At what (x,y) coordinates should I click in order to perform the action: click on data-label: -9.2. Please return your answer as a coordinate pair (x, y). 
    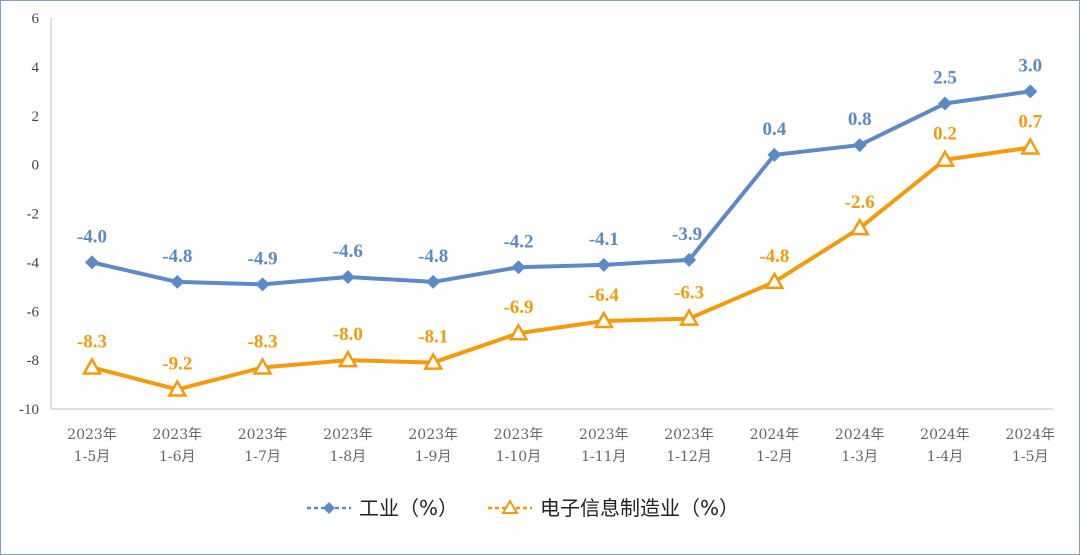
    Looking at the image, I should click on (177, 363).